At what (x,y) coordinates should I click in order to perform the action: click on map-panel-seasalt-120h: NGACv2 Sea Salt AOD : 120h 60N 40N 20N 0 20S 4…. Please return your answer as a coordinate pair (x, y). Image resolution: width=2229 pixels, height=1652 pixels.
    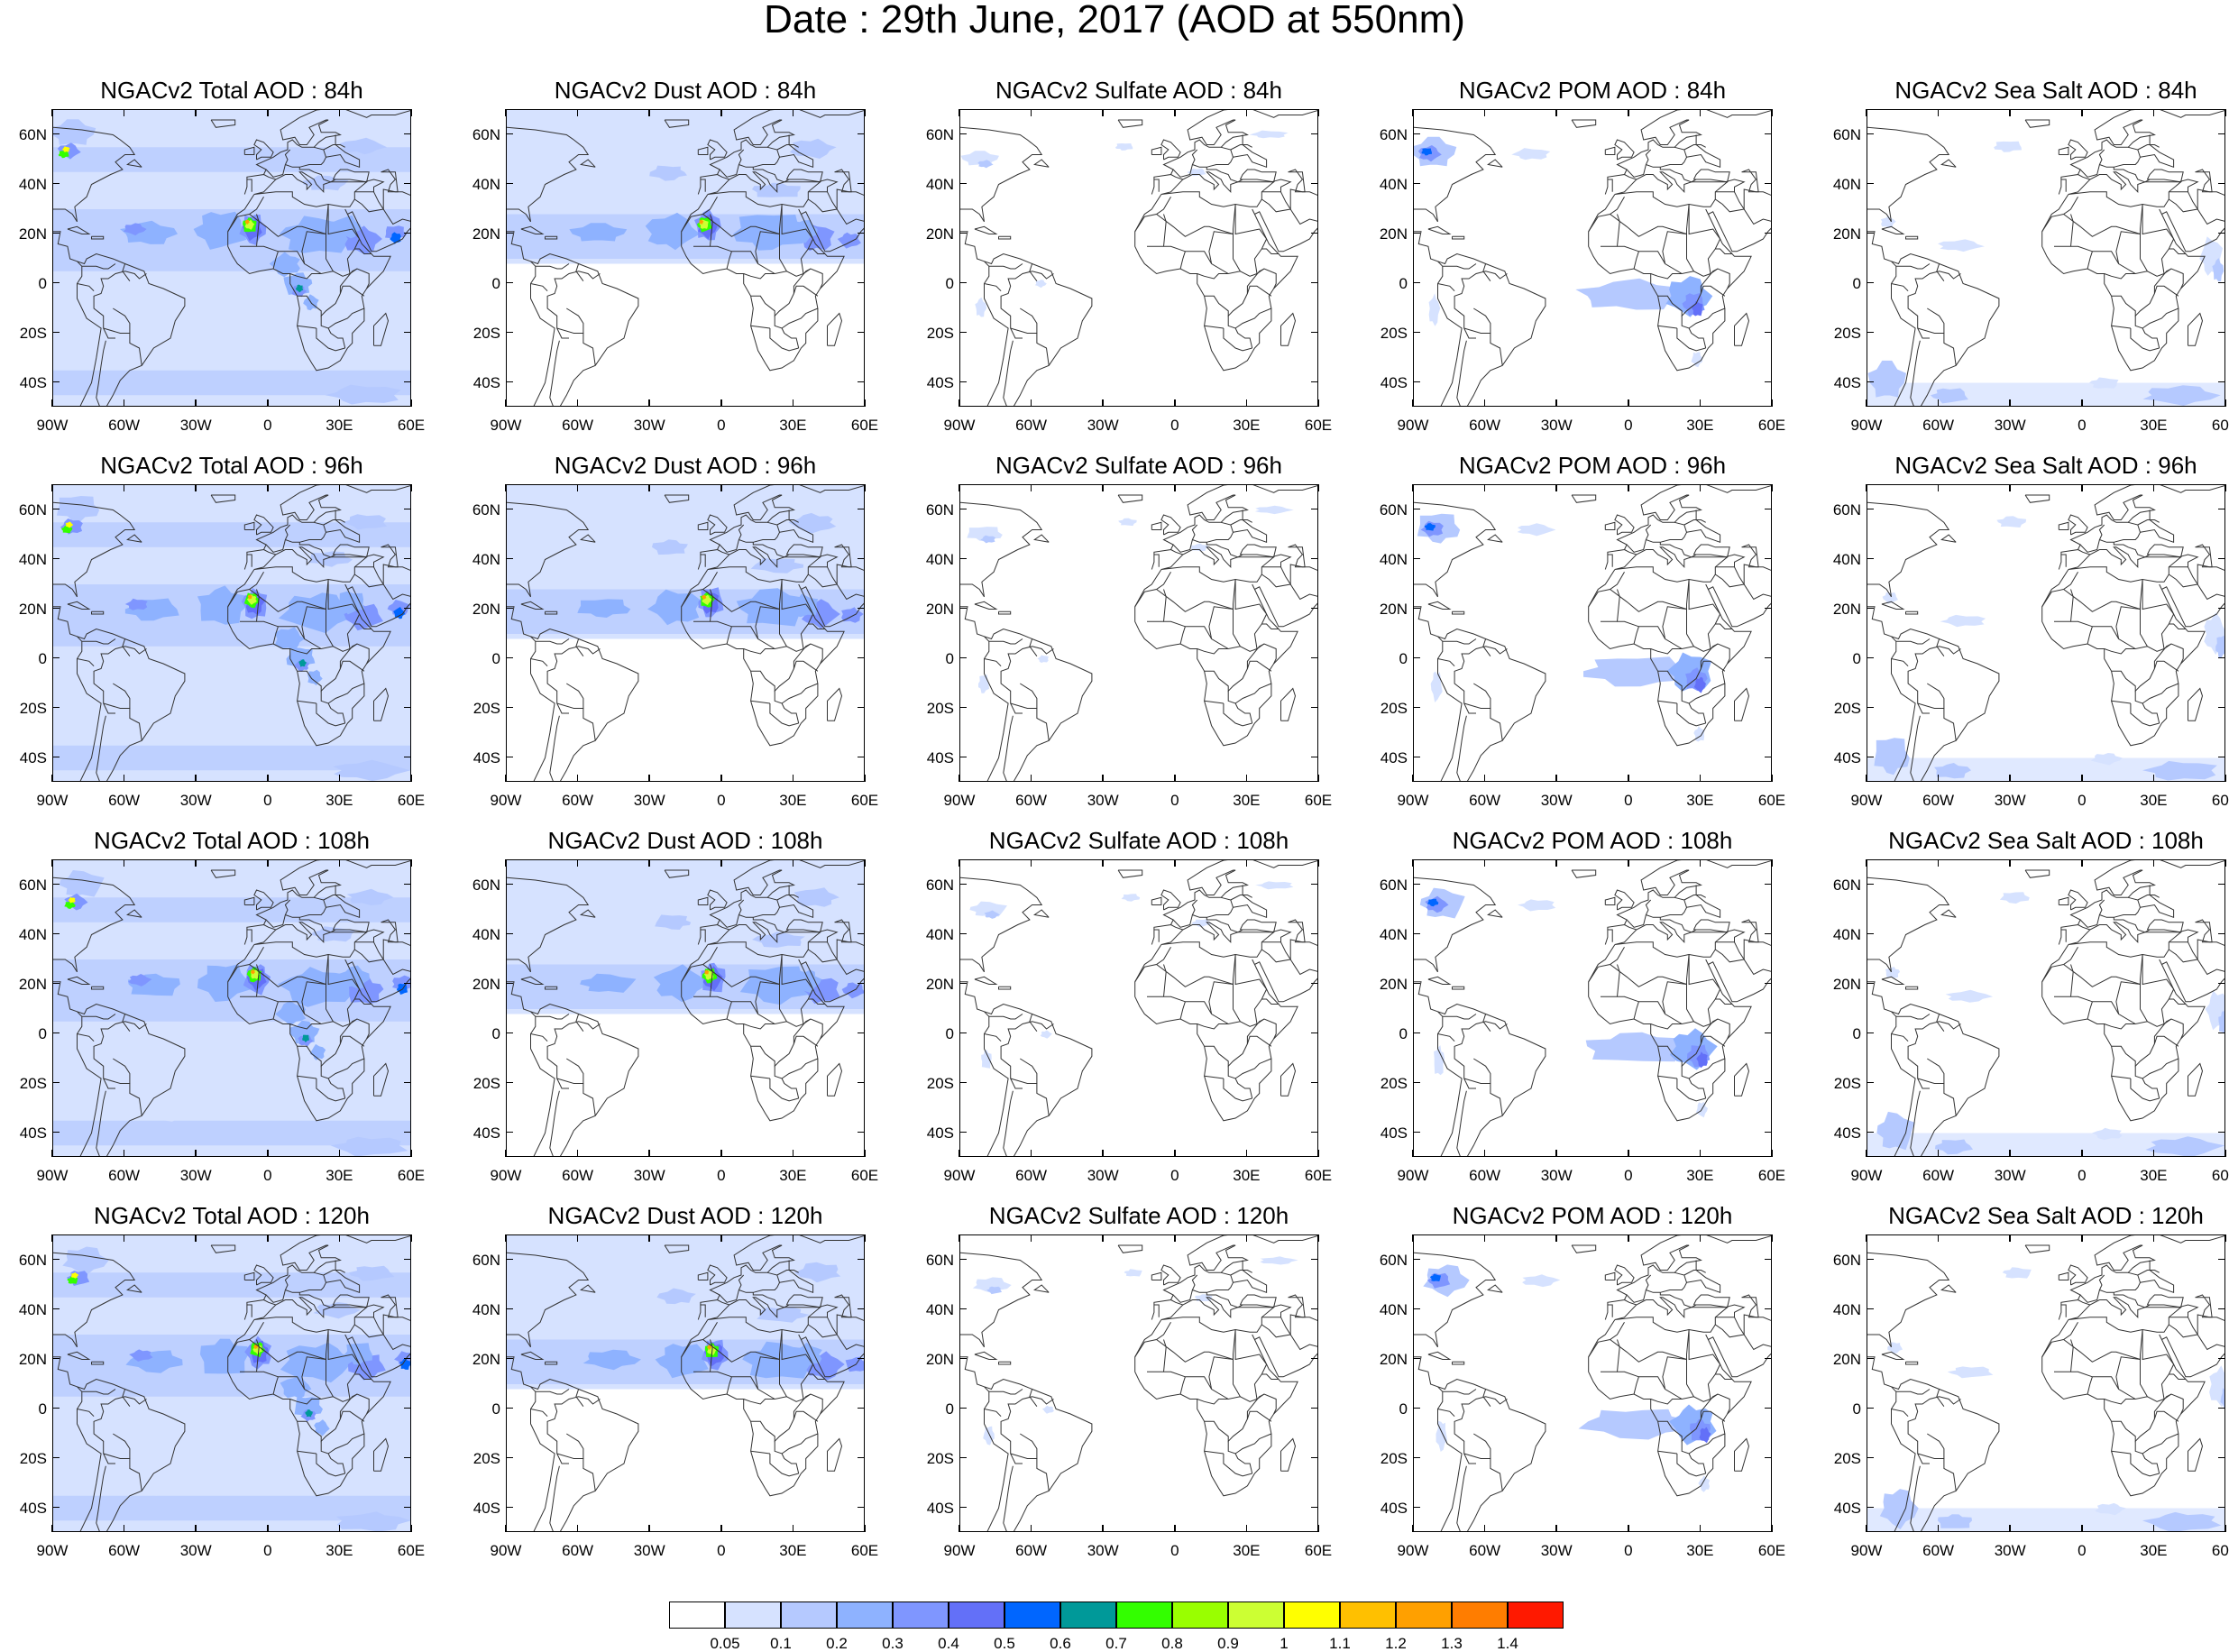
    Looking at the image, I should click on (2021, 1390).